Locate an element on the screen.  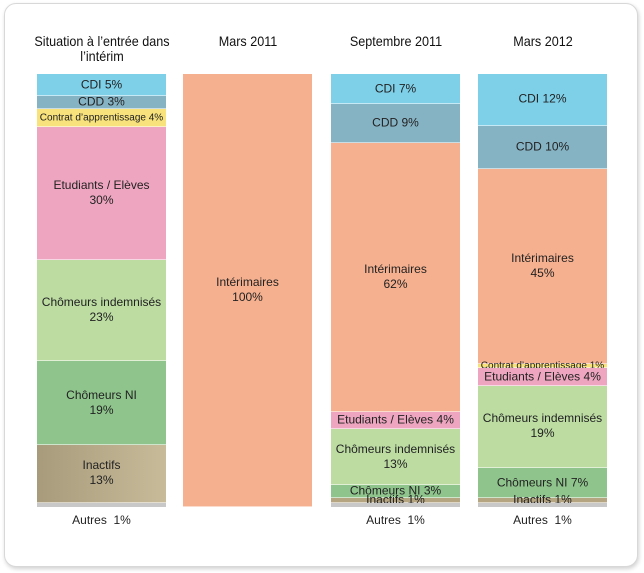
bar-segment-cdd-col3: CDD 9% is located at coordinates (395, 124).